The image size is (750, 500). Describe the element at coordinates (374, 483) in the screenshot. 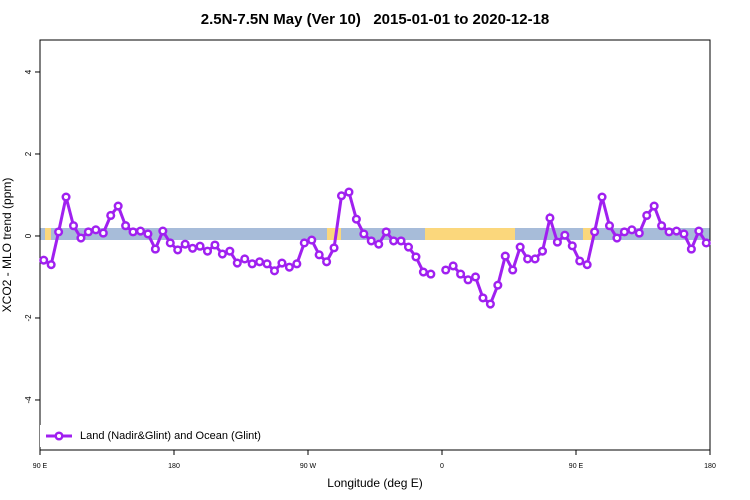

I see `x-axis-label: Longitude (deg E)` at that location.